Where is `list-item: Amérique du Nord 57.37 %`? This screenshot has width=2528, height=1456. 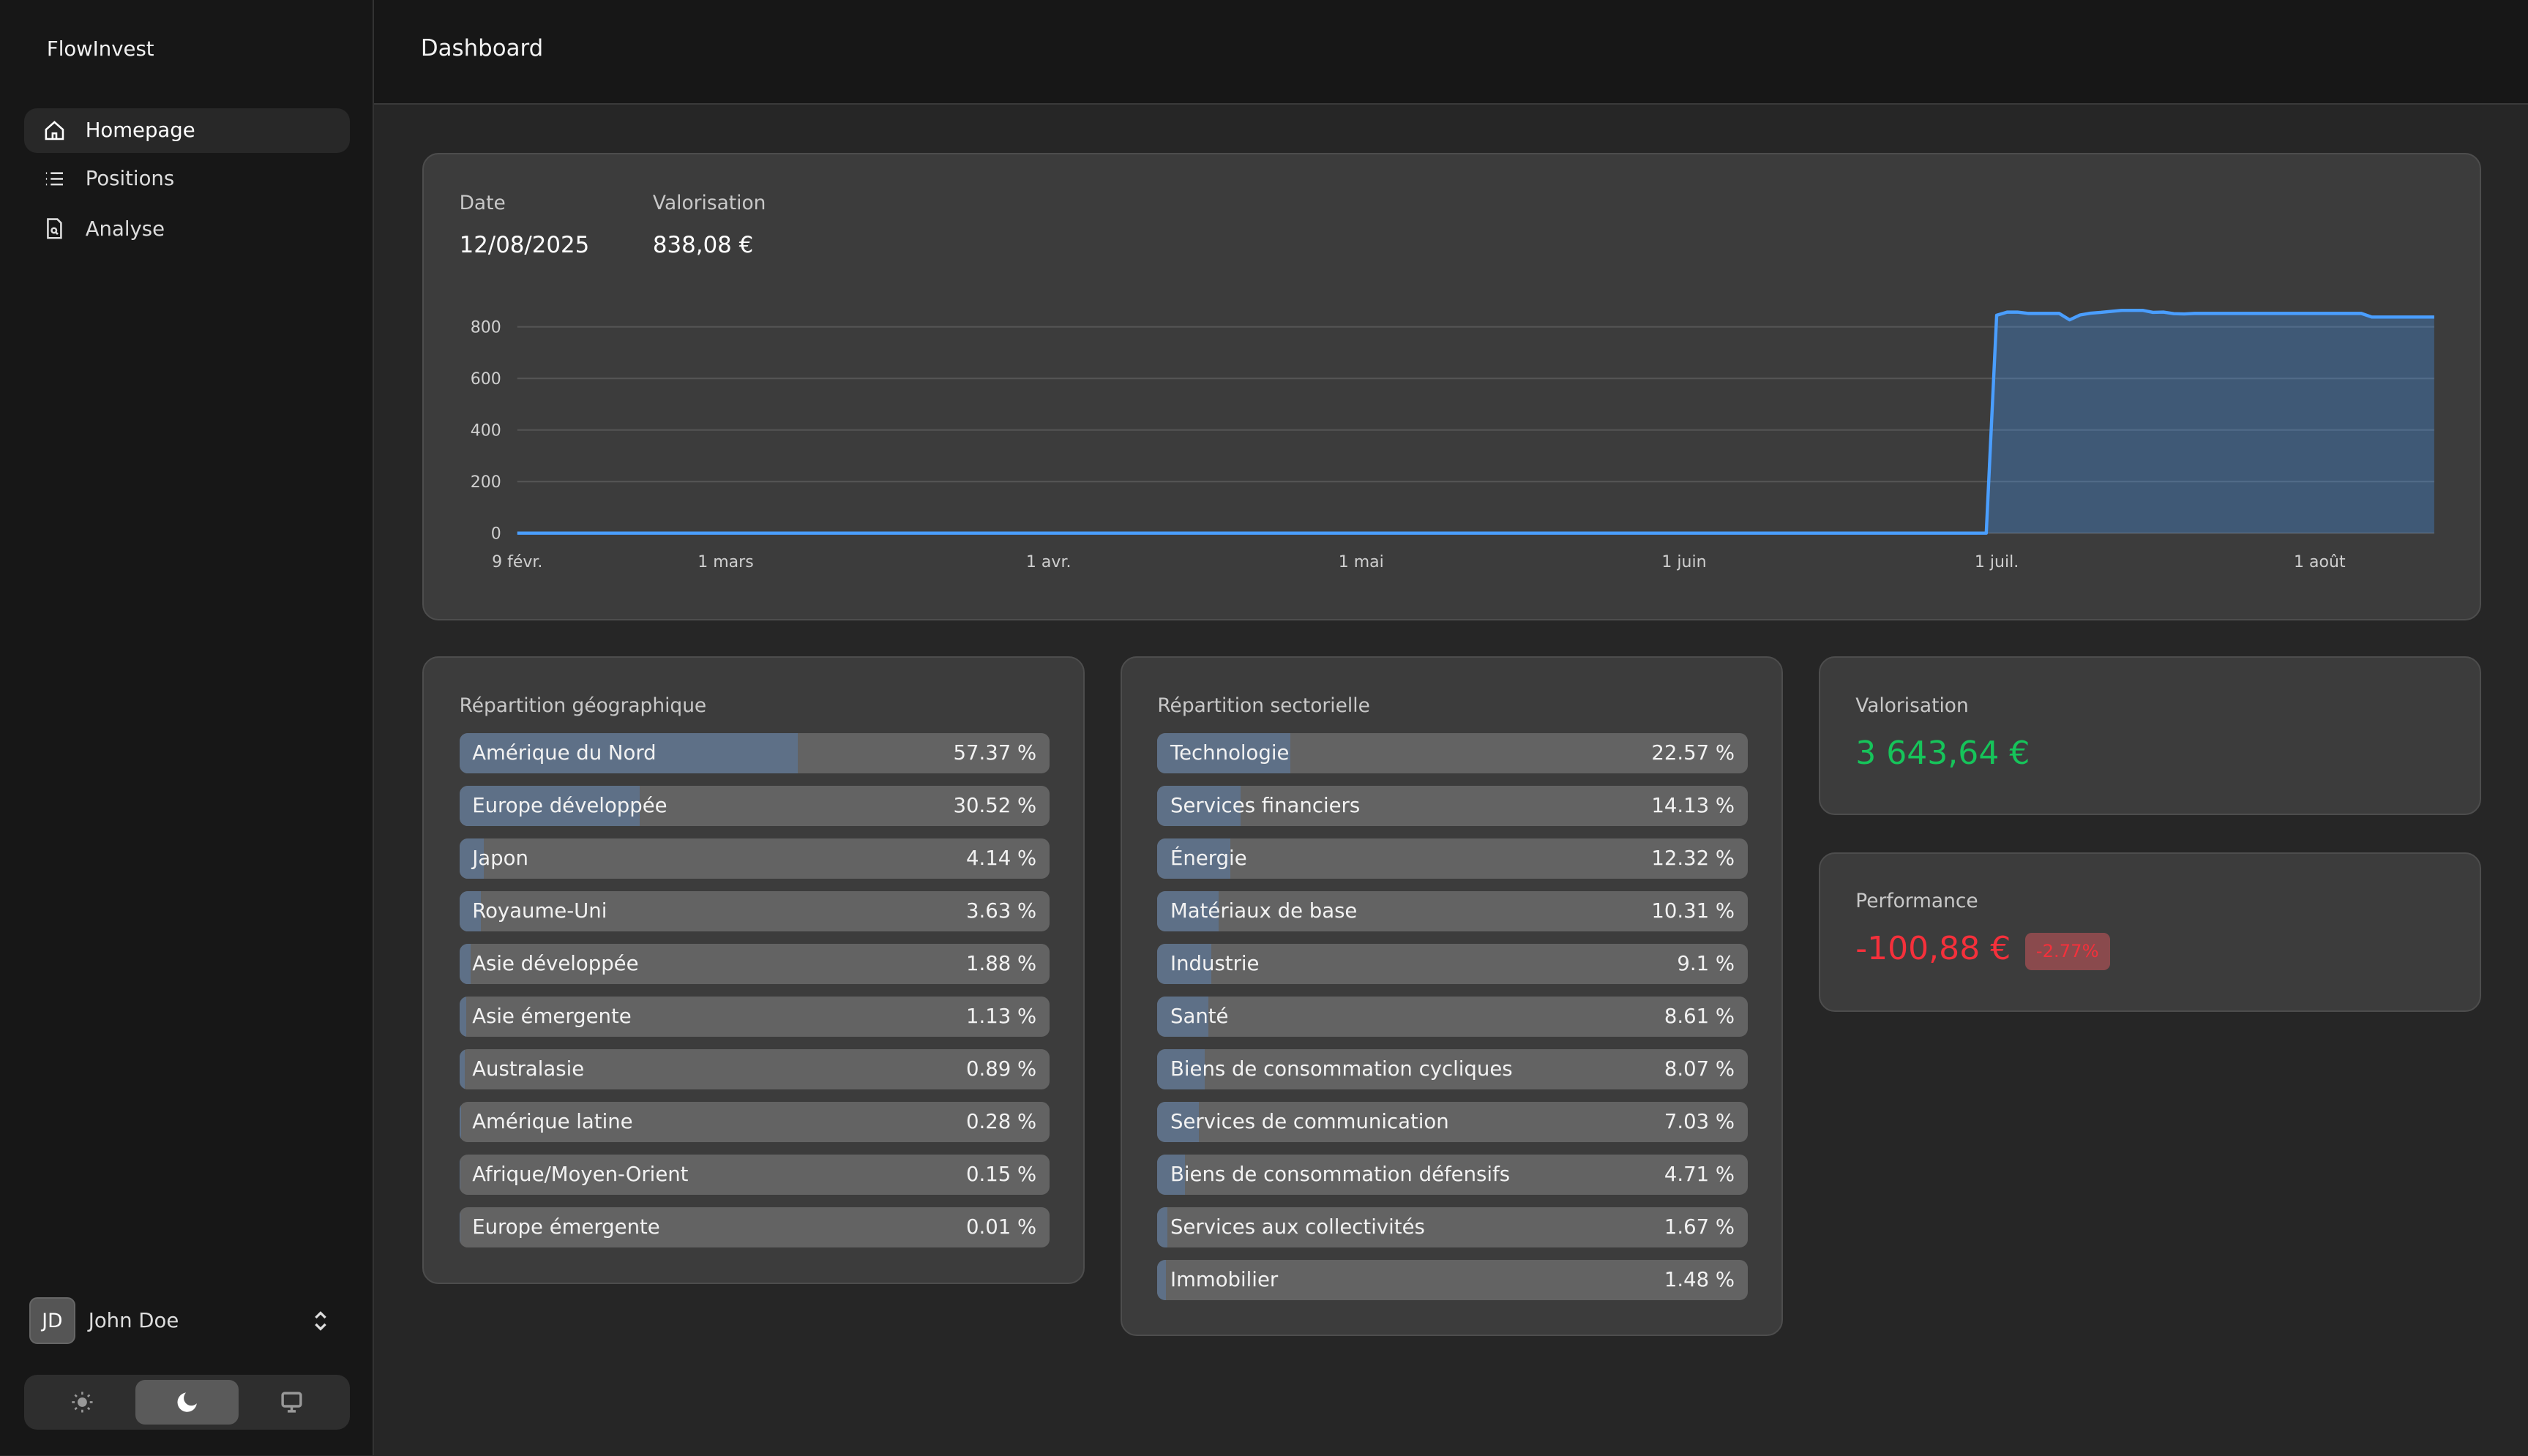 list-item: Amérique du Nord 57.37 % is located at coordinates (754, 754).